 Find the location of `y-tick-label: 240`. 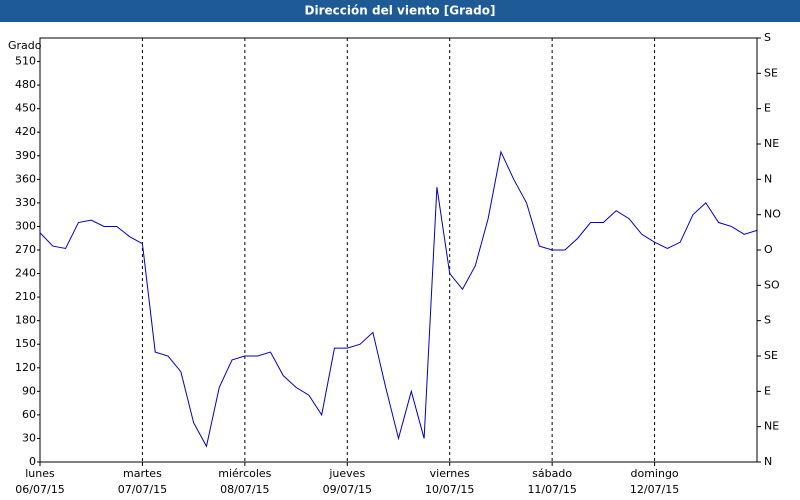

y-tick-label: 240 is located at coordinates (25, 273).